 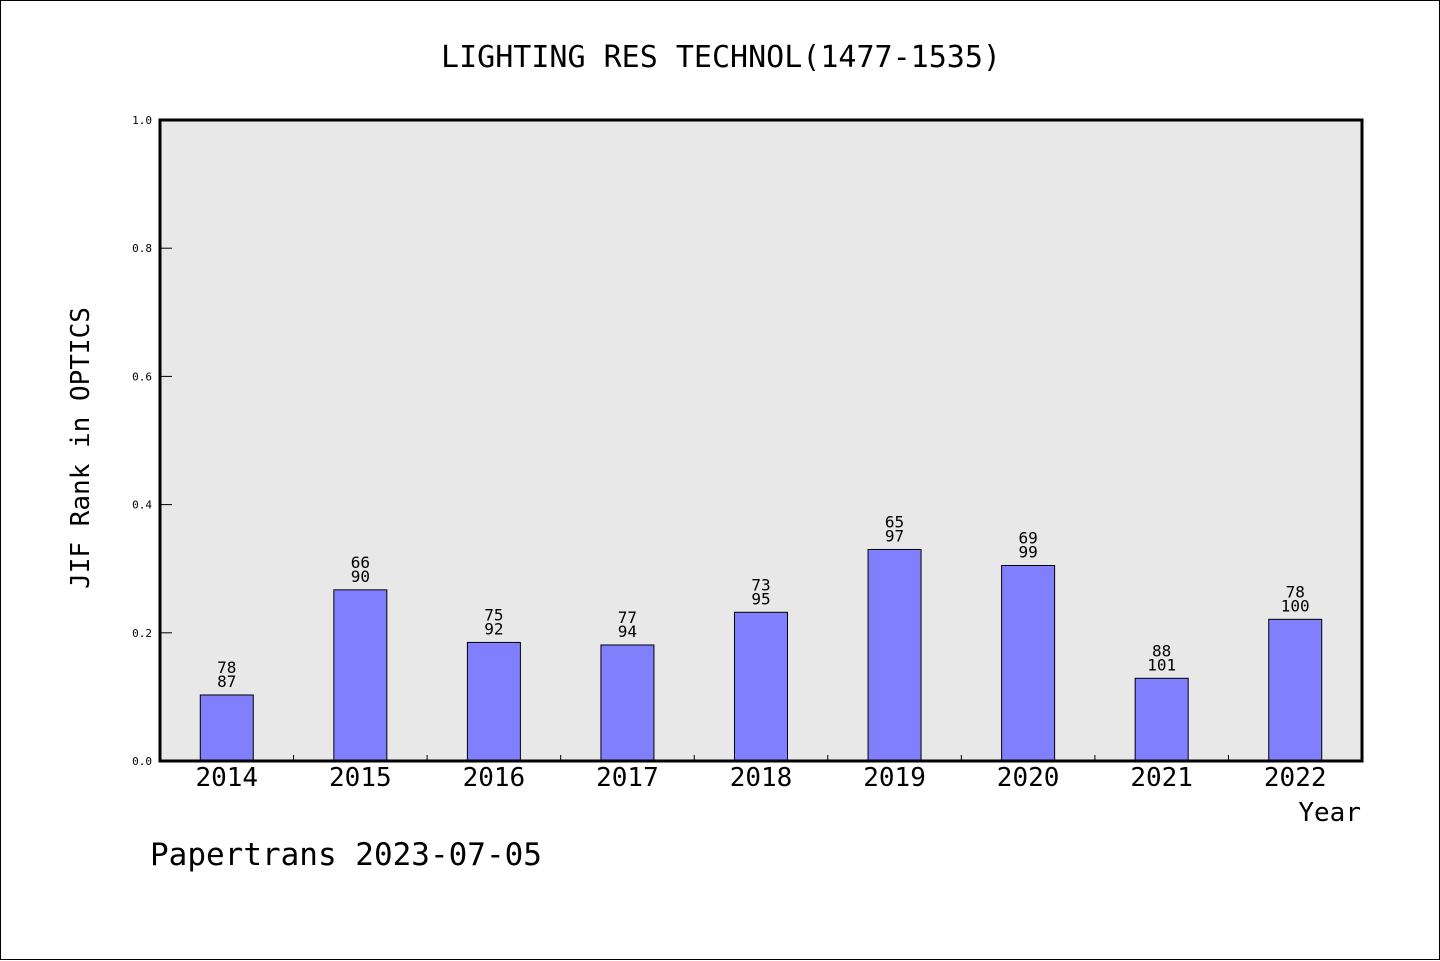 What do you see at coordinates (493, 614) in the screenshot?
I see `bar-rank-label: 75` at bounding box center [493, 614].